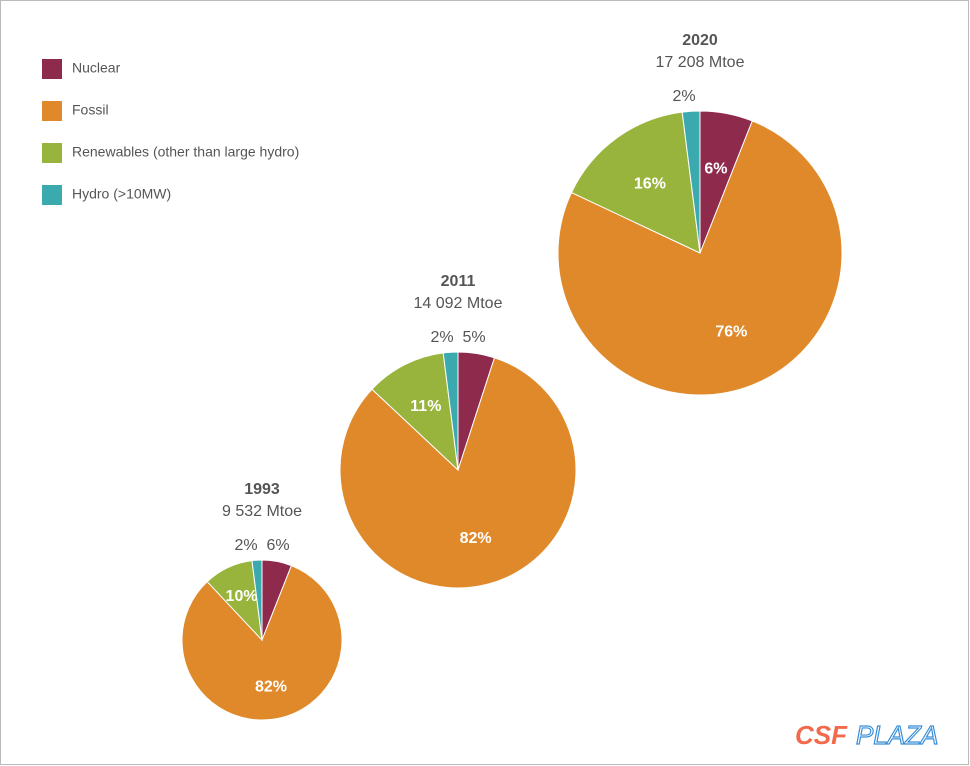 This screenshot has height=766, width=970. Describe the element at coordinates (121, 194) in the screenshot. I see `legend-label: Hydro (>10MW)` at that location.